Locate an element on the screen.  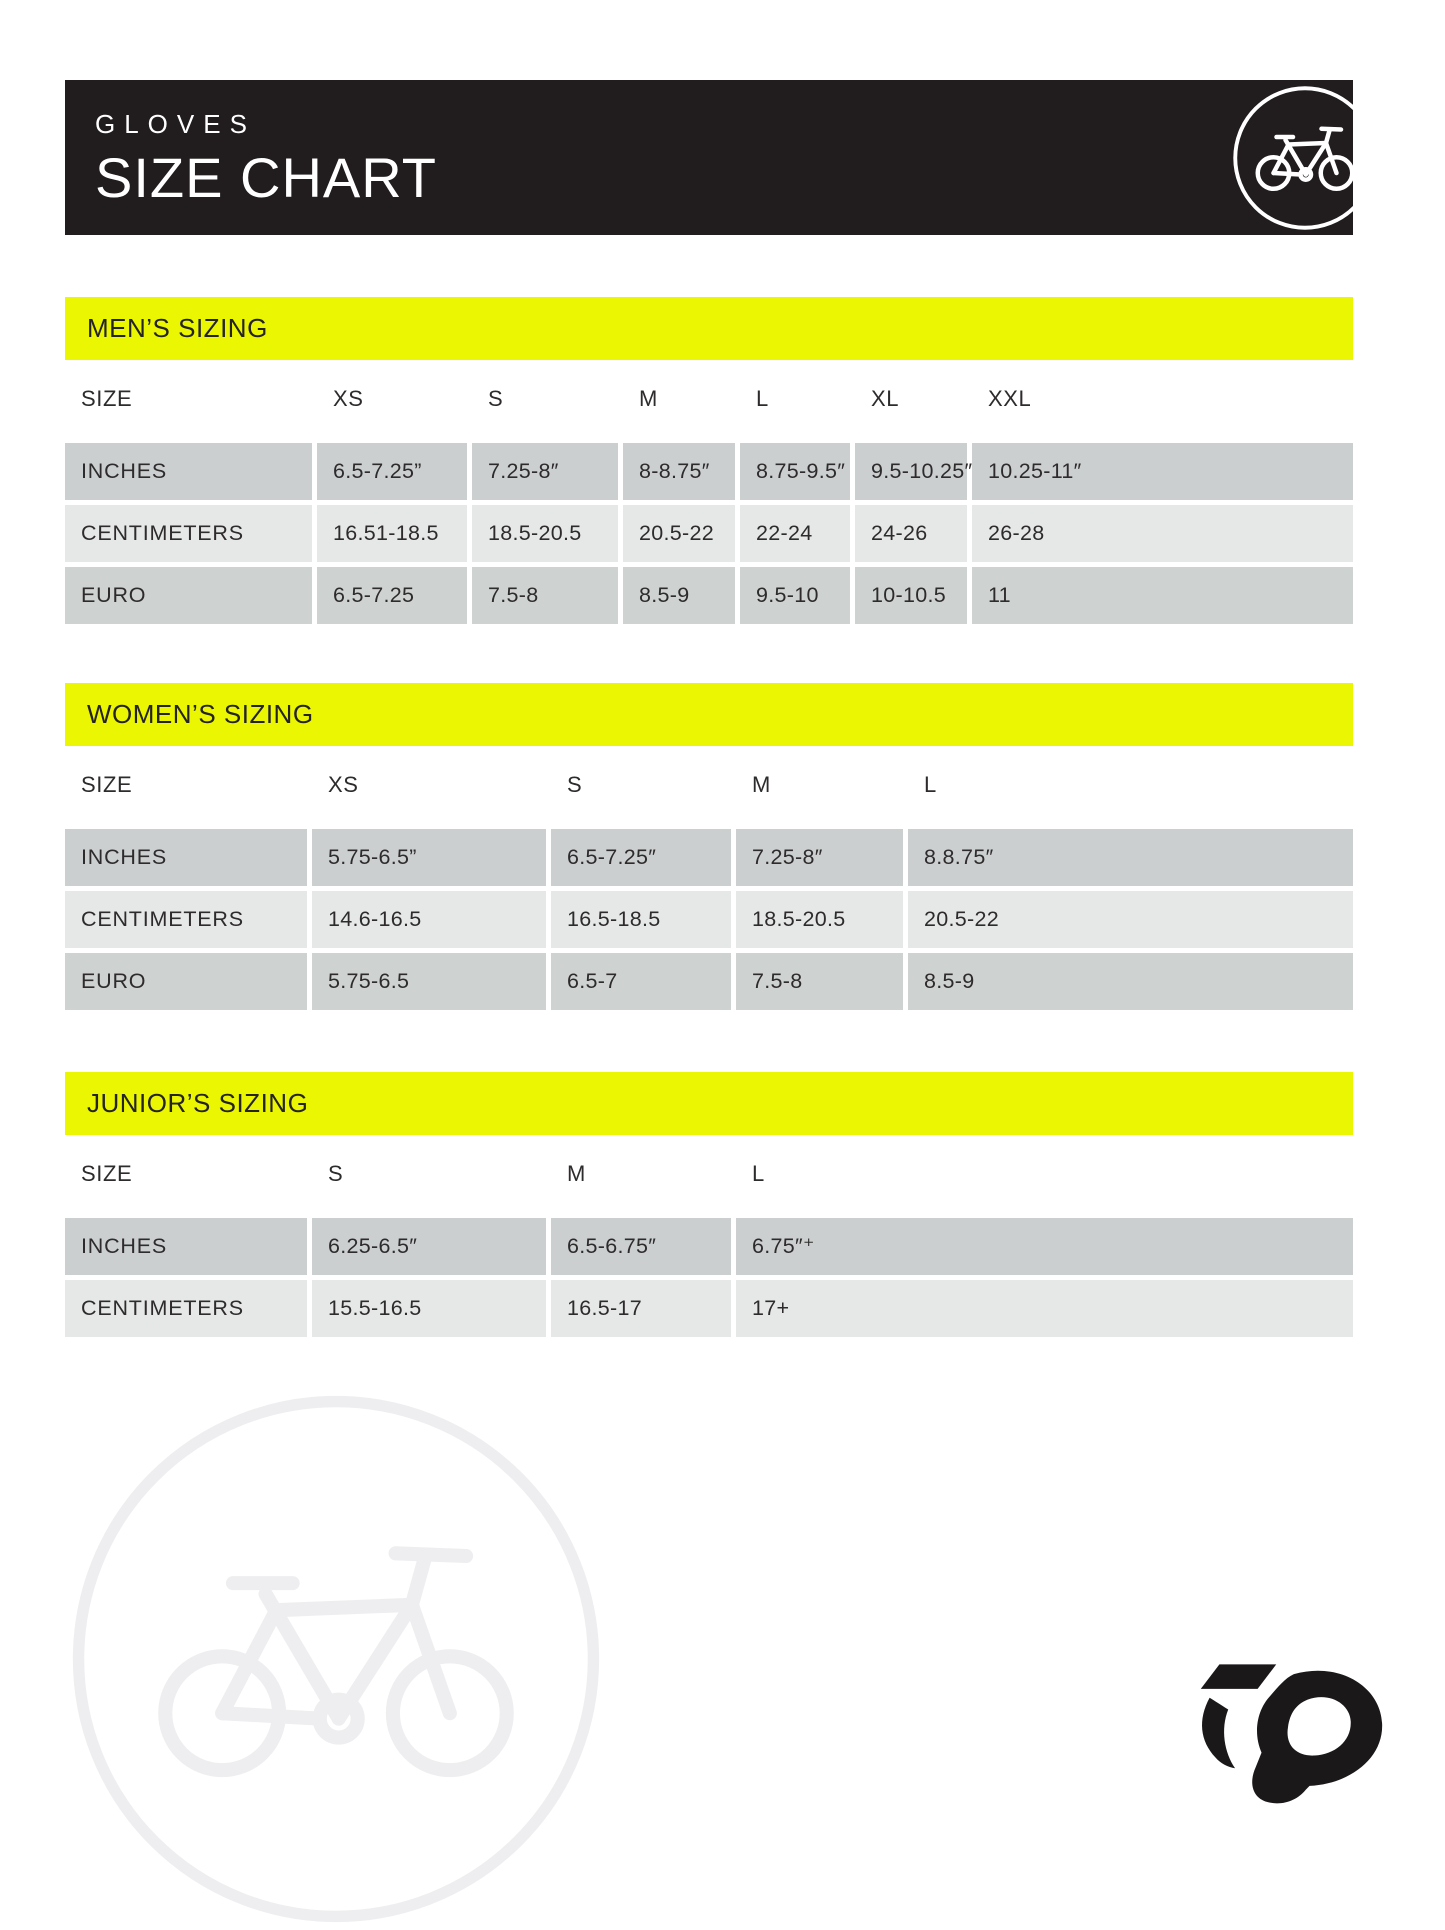
table-row-euro: EURO 5.75-6.5 6.5-7 7.5-8 8.5-9 is located at coordinates (709, 981).